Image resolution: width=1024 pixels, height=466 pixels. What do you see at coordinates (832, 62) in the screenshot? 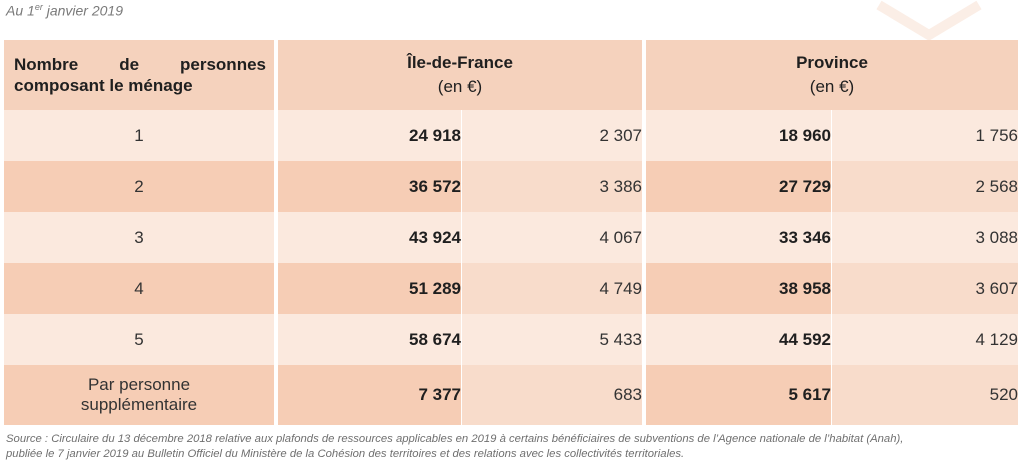
I see `province-title: Province` at bounding box center [832, 62].